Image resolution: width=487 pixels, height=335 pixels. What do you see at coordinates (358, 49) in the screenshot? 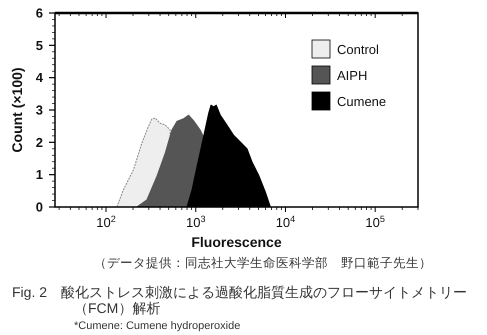
I see `legend-label: Control` at bounding box center [358, 49].